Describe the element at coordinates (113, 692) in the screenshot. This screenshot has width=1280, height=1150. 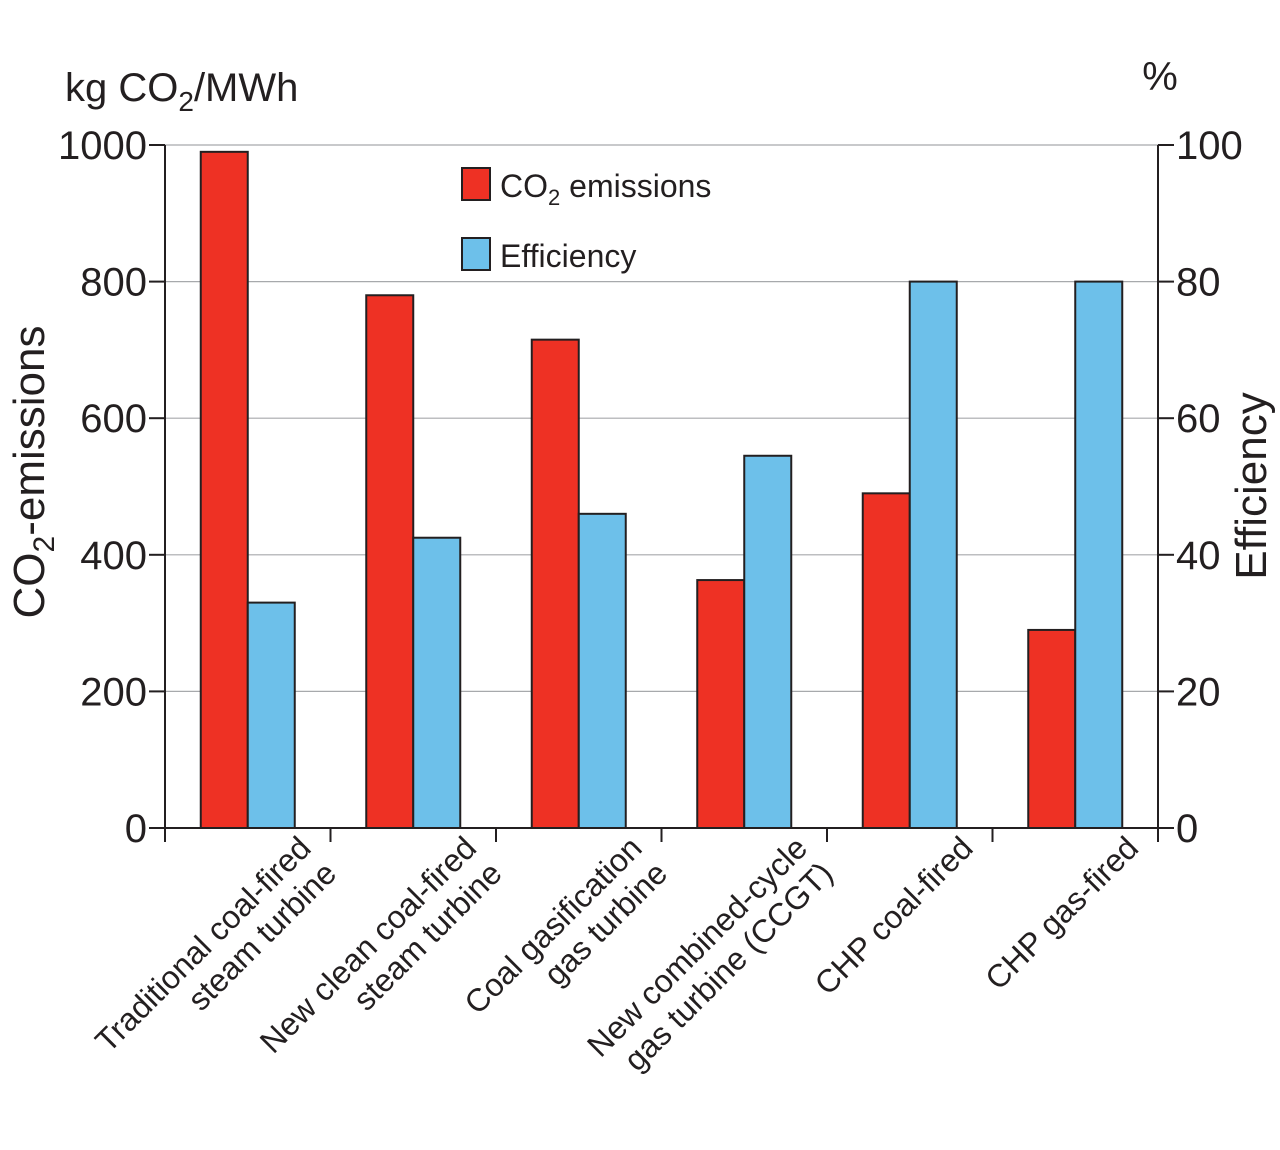
I see `left-tick-label-1: 200` at that location.